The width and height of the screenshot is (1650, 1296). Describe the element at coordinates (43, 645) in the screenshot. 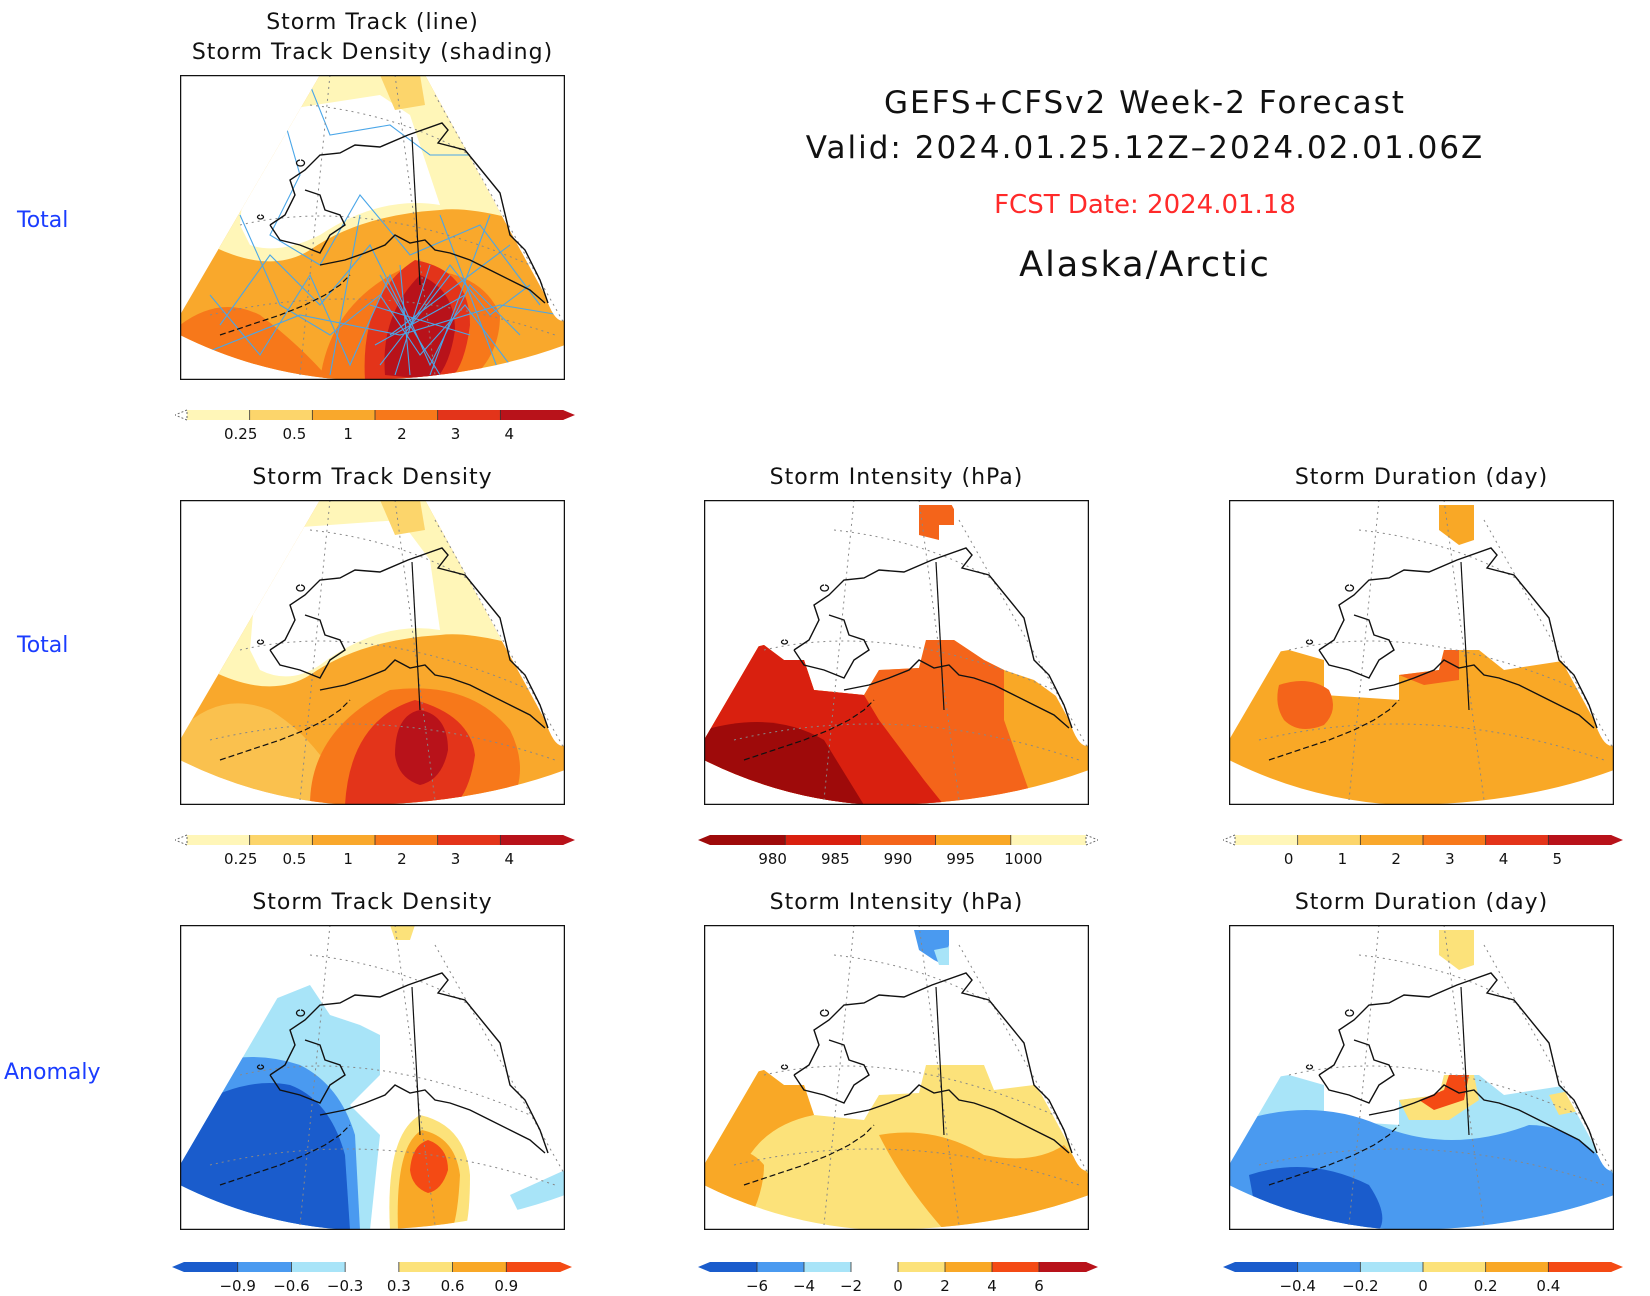

I see `row-label-total-2: Total` at that location.